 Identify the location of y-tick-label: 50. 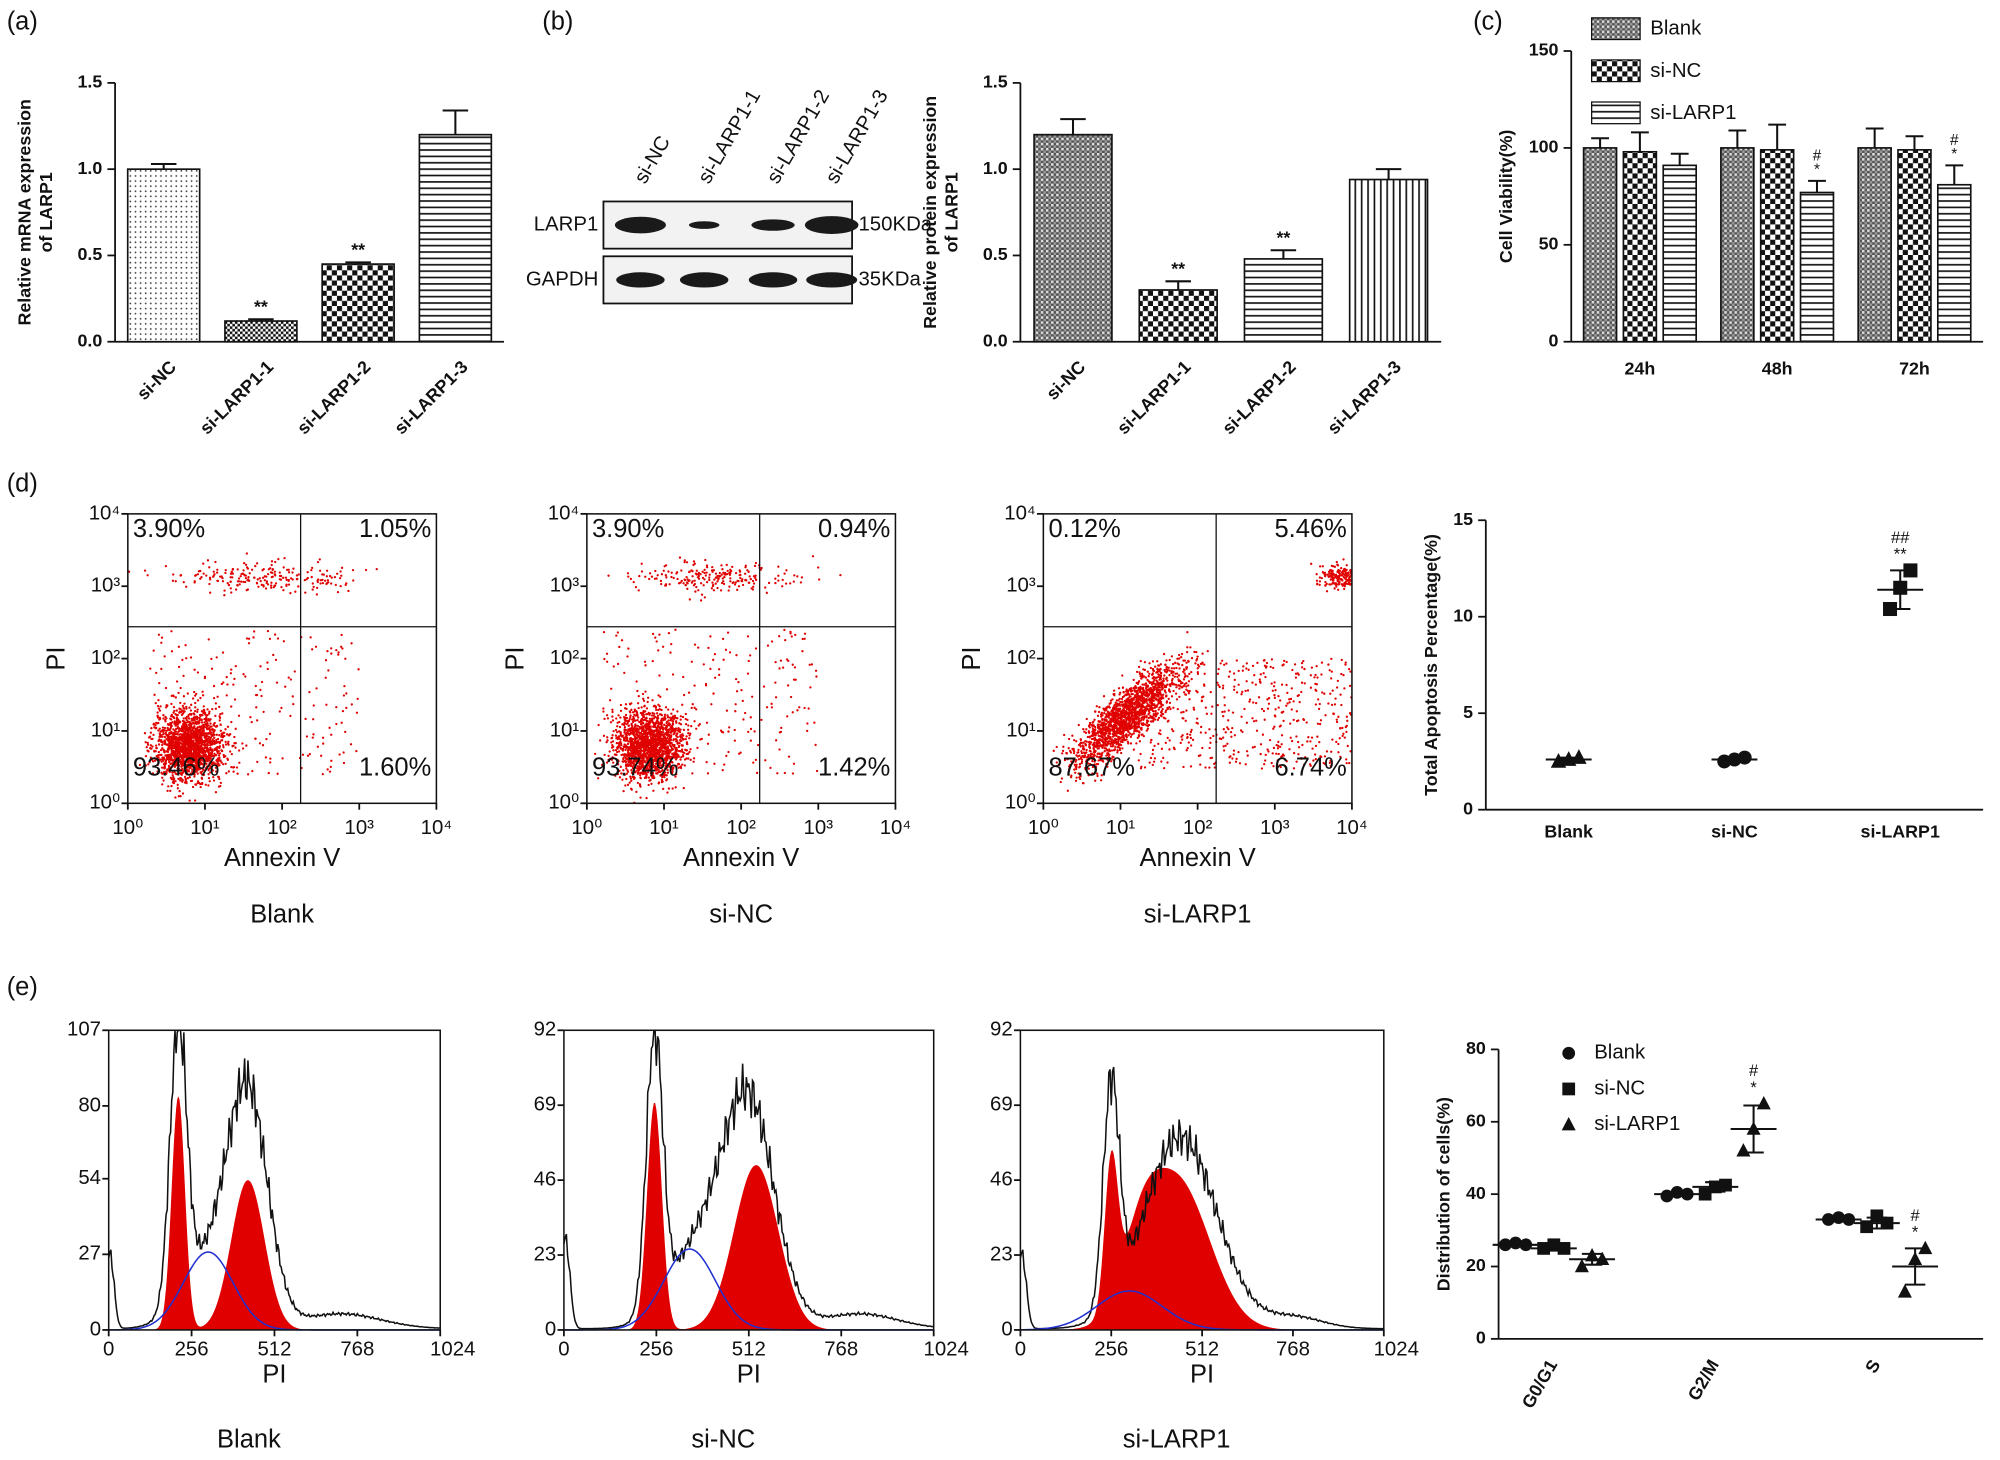
(1549, 244).